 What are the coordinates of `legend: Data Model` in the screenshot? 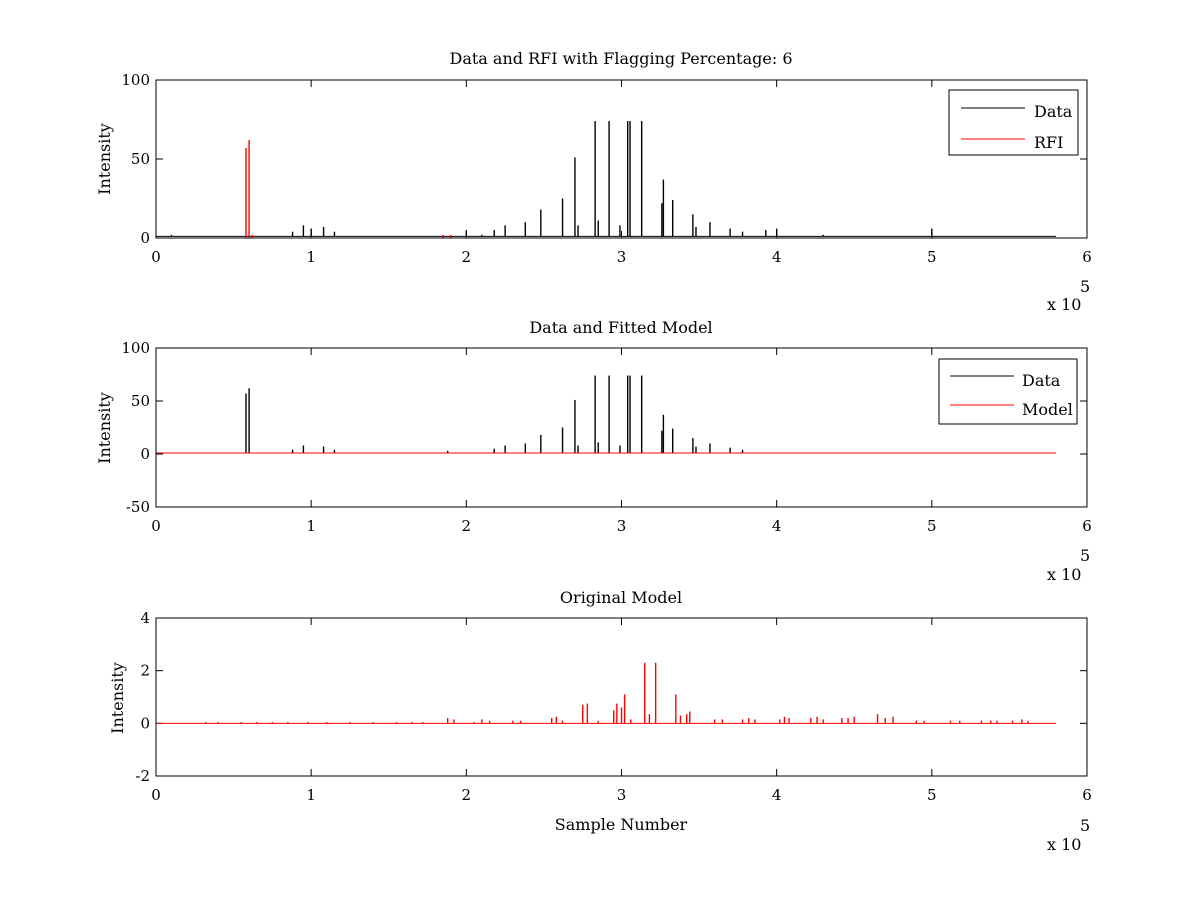 It's located at (1008, 391).